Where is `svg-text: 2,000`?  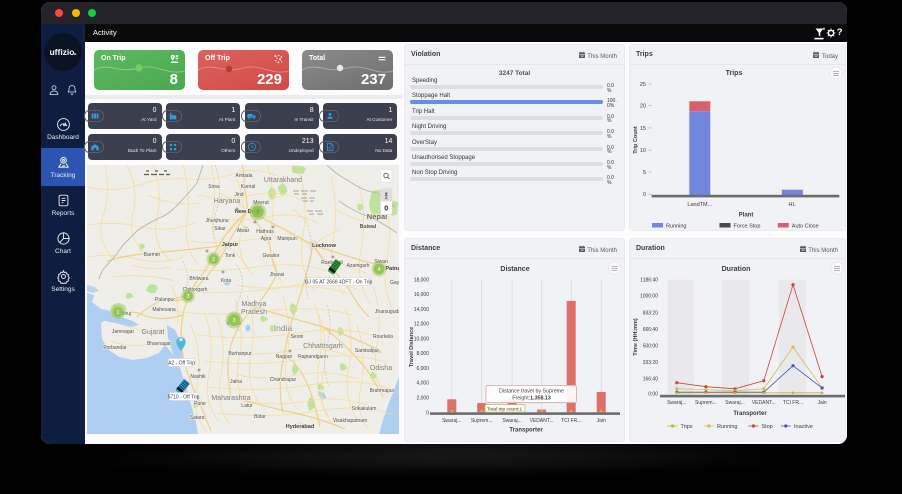
svg-text: 2,000 is located at coordinates (422, 399).